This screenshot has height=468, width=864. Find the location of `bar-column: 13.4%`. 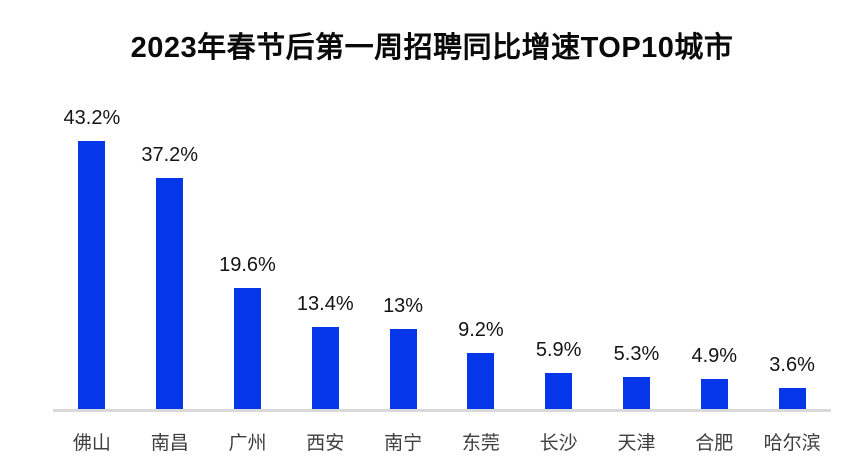

bar-column: 13.4% is located at coordinates (325, 351).